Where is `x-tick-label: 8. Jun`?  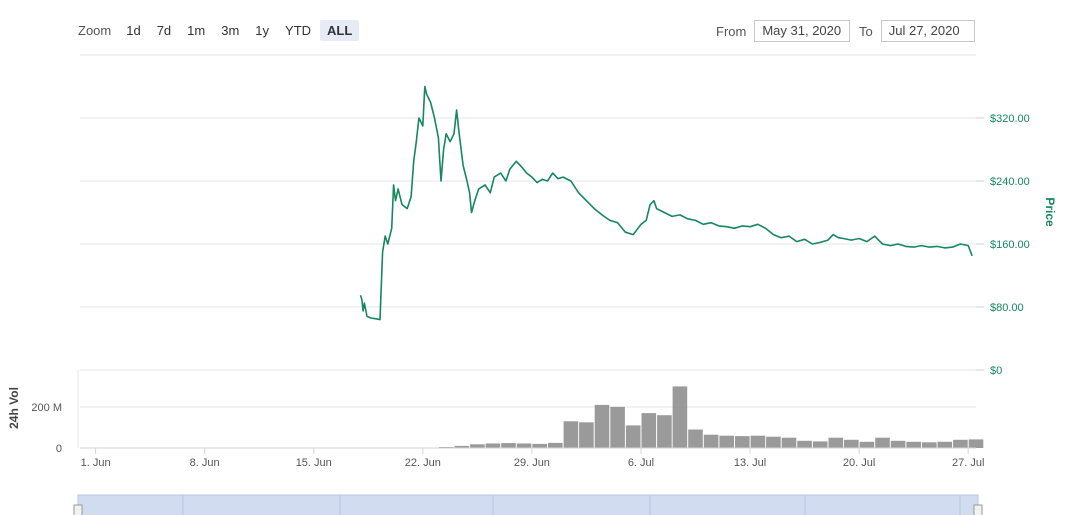 x-tick-label: 8. Jun is located at coordinates (205, 463).